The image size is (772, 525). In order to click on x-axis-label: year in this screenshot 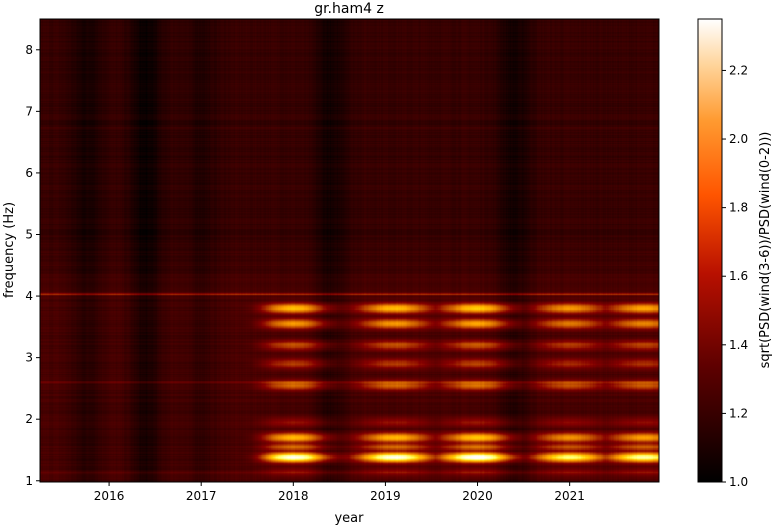, I will do `click(349, 518)`.